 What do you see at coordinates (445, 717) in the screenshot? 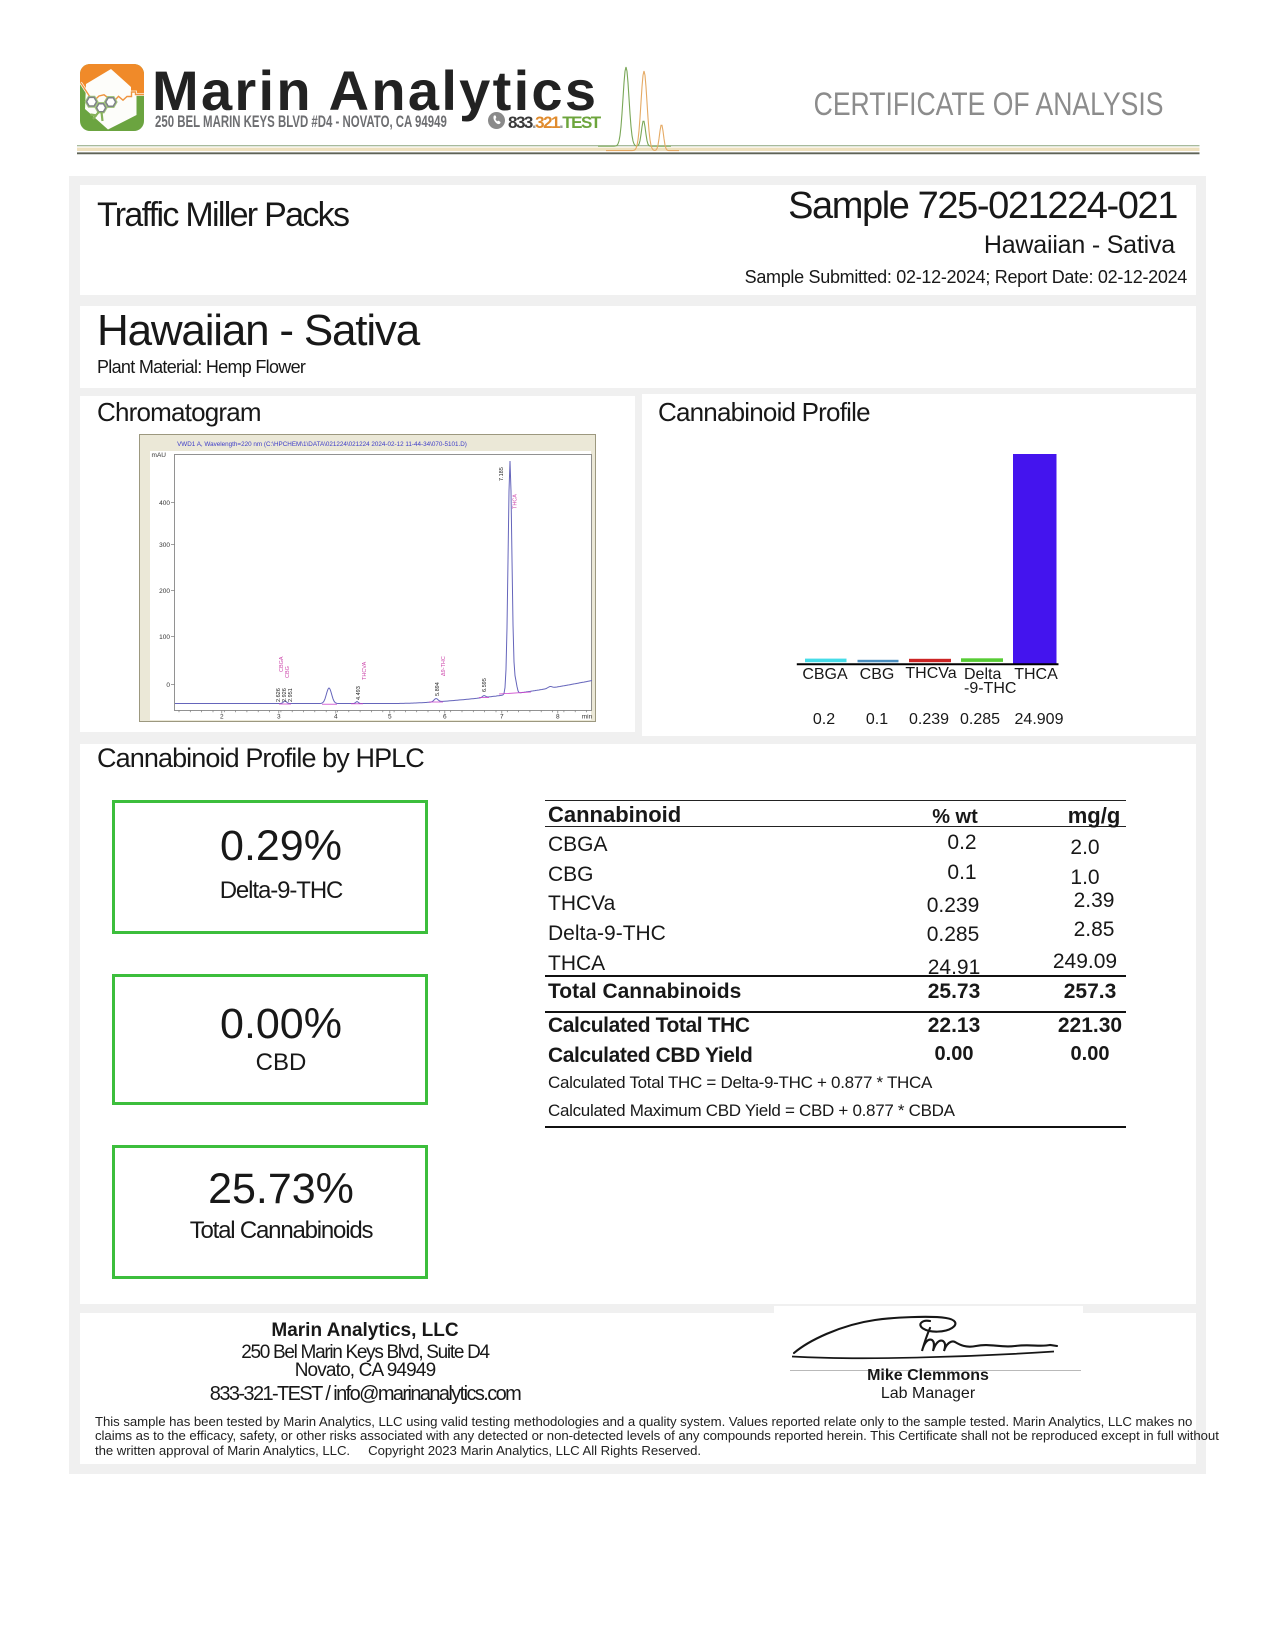
I see `svg-text: 6` at bounding box center [445, 717].